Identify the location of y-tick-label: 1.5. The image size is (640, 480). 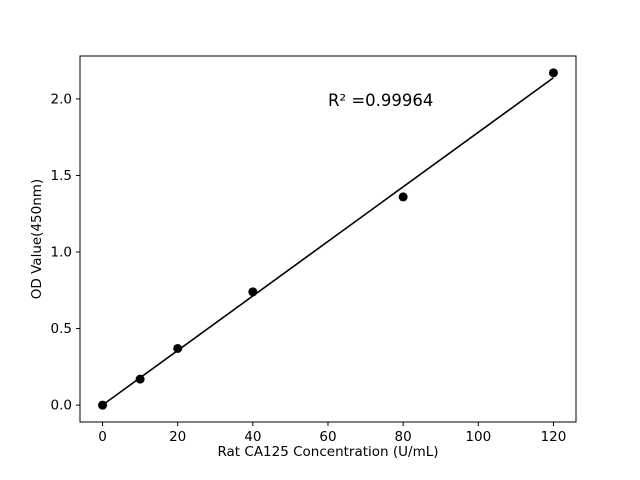
(61, 176).